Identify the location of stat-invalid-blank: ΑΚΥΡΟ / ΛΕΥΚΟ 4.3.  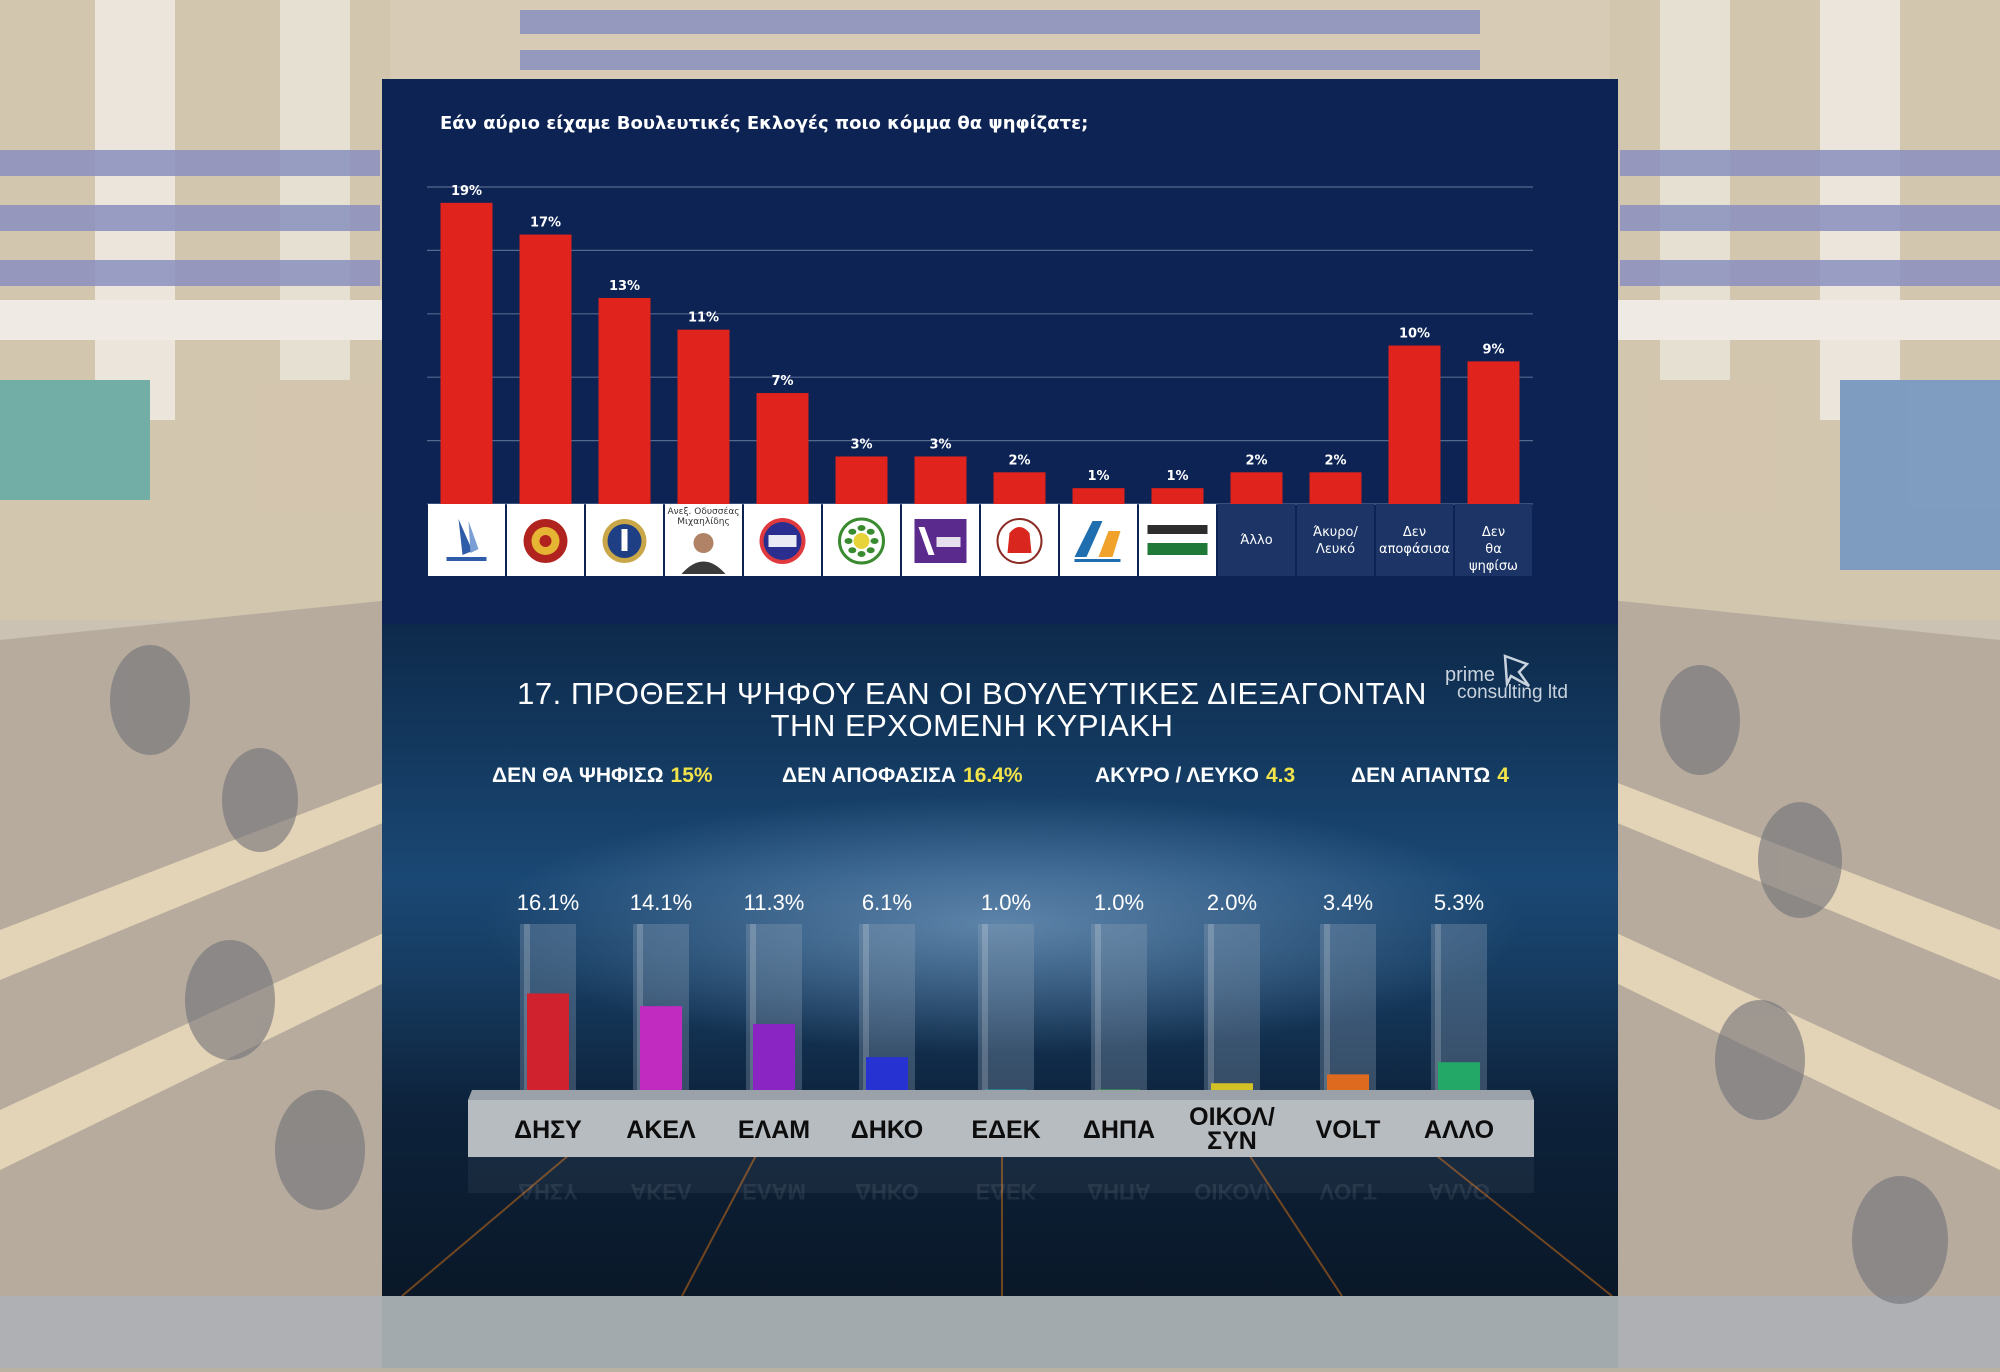
(1195, 776).